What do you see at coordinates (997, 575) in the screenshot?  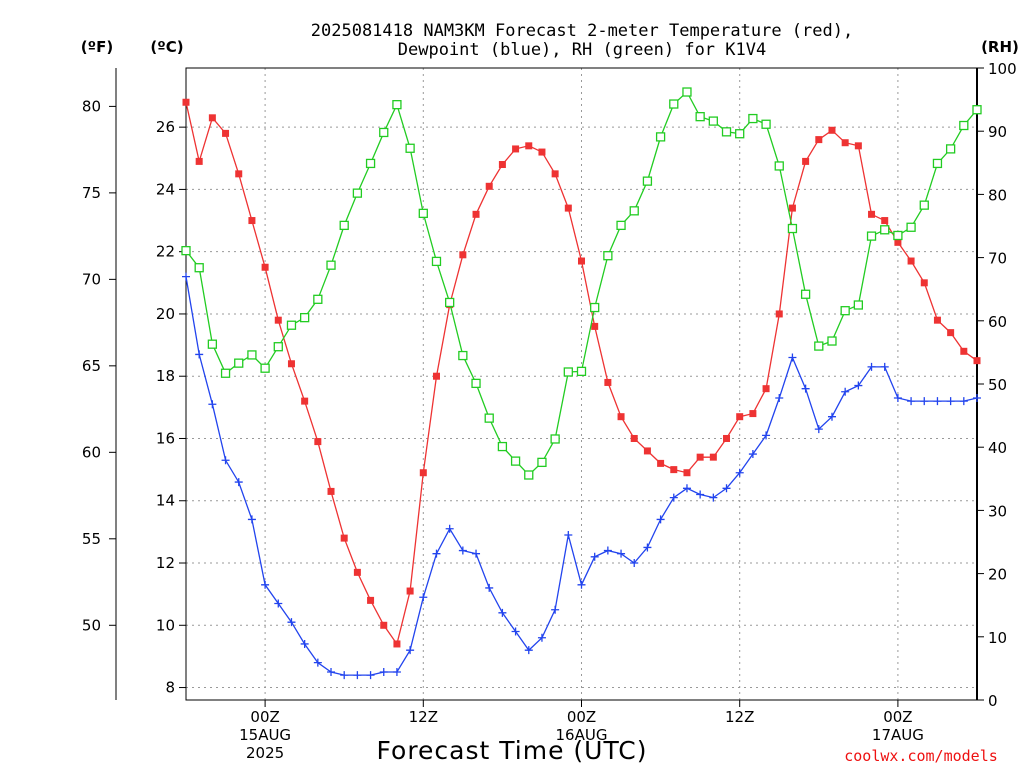 I see `rh-tick-label: 20` at bounding box center [997, 575].